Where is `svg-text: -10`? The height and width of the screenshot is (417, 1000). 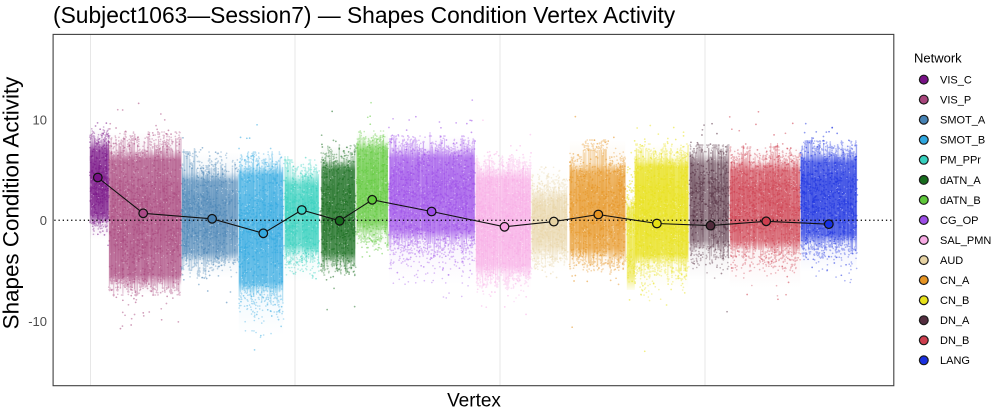
svg-text: -10 is located at coordinates (37, 321).